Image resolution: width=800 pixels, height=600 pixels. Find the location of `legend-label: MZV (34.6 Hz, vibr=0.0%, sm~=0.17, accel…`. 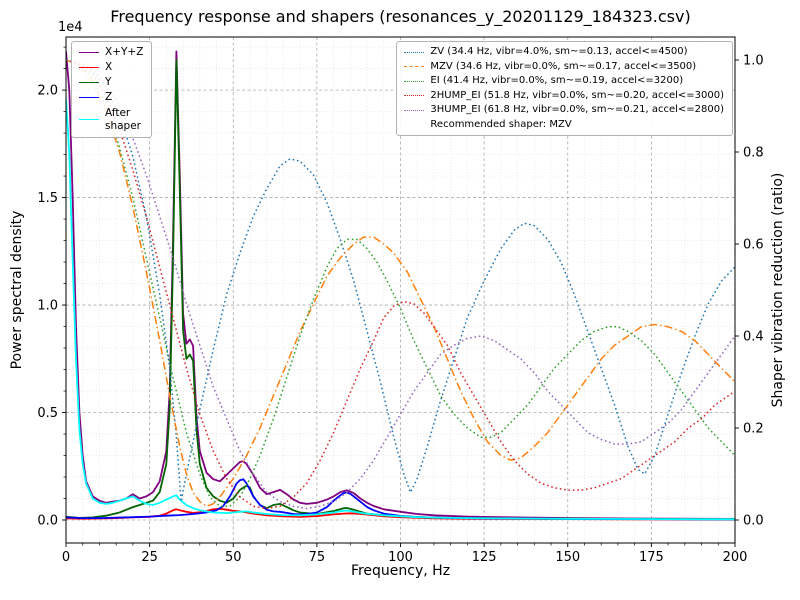

legend-label: MZV (34.6 Hz, vibr=0.0%, sm~=0.17, accel… is located at coordinates (563, 66).